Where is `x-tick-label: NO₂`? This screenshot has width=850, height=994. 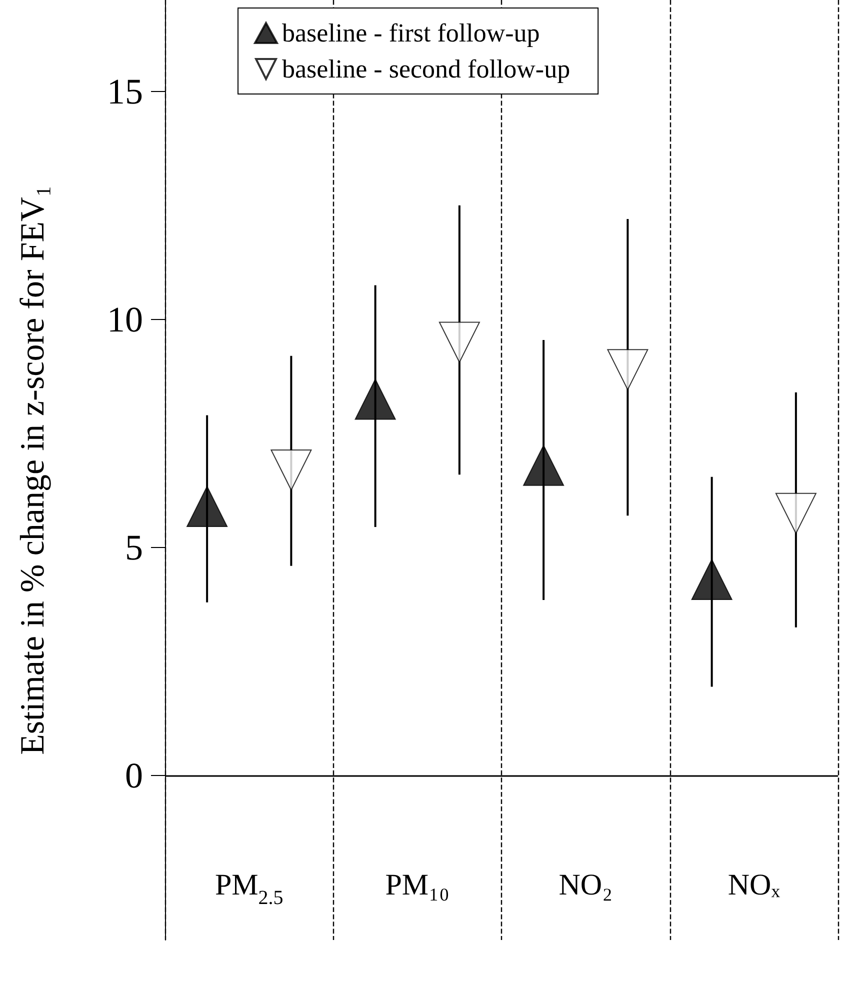
x-tick-label: NO₂ is located at coordinates (585, 885).